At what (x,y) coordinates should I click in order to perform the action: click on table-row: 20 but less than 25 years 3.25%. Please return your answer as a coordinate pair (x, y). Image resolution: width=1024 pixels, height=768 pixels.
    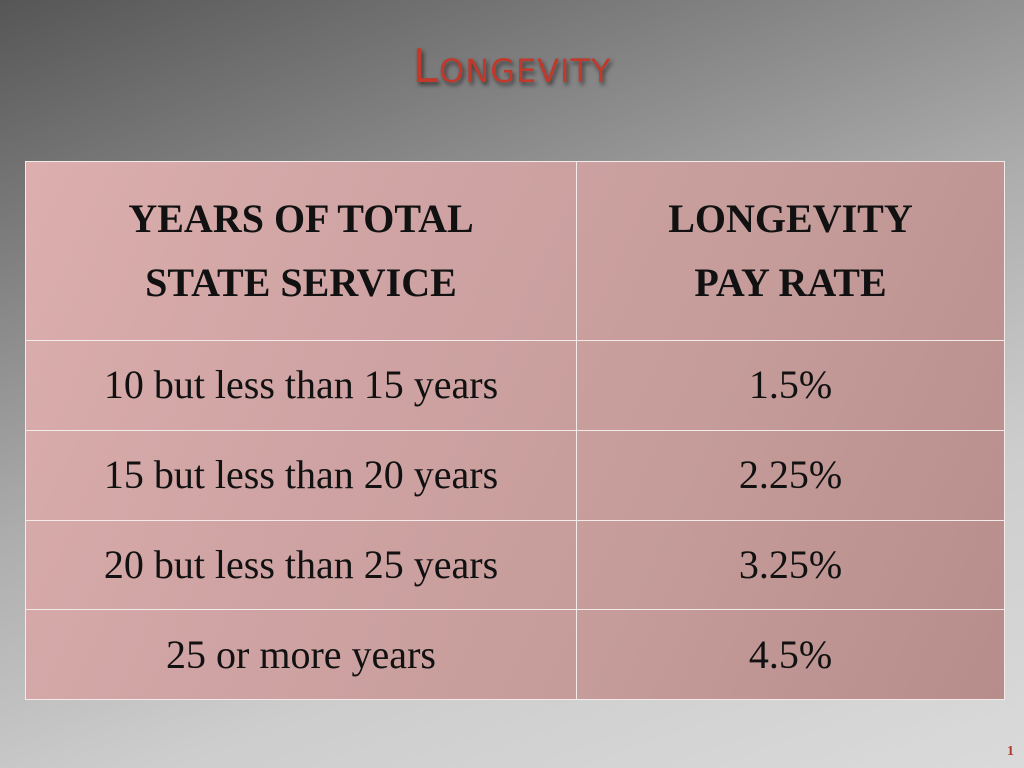
    Looking at the image, I should click on (515, 565).